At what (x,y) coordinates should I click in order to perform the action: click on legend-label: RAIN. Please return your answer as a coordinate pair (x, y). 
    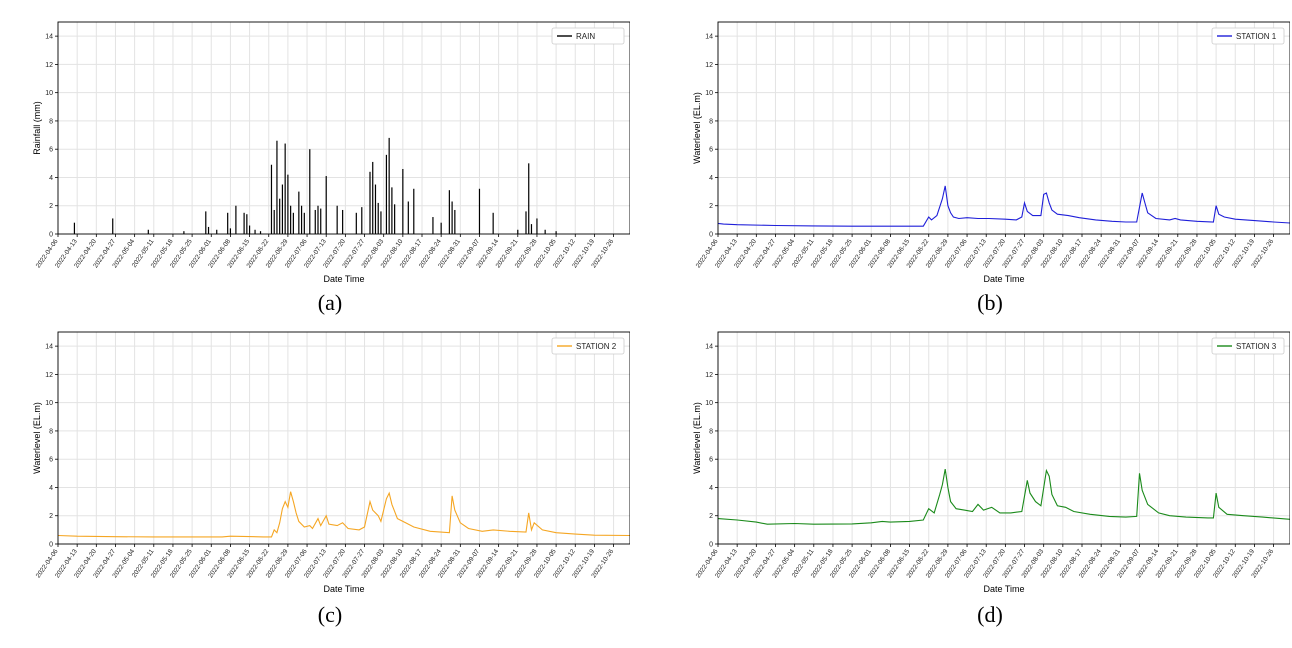
    Looking at the image, I should click on (585, 36).